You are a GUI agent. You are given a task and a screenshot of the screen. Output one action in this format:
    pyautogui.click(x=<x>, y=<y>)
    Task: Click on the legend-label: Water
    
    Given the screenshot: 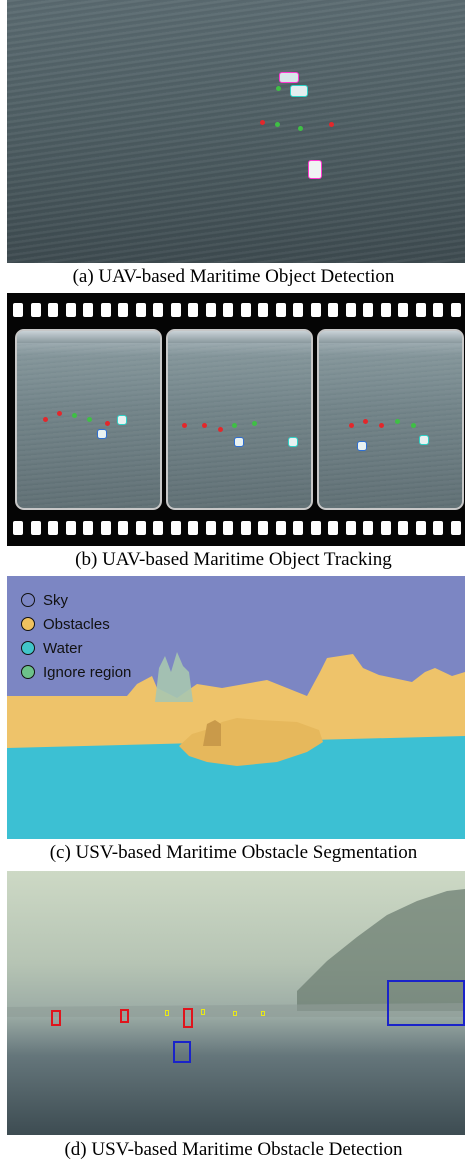 What is the action you would take?
    pyautogui.click(x=63, y=648)
    